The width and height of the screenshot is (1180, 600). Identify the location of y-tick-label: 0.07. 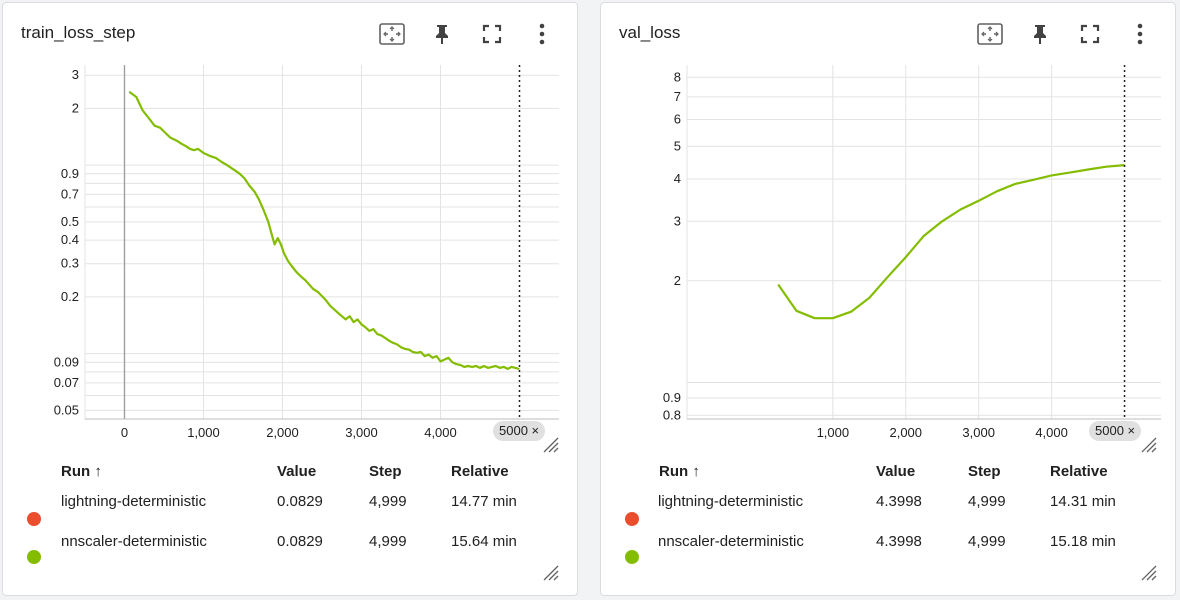
(66, 382).